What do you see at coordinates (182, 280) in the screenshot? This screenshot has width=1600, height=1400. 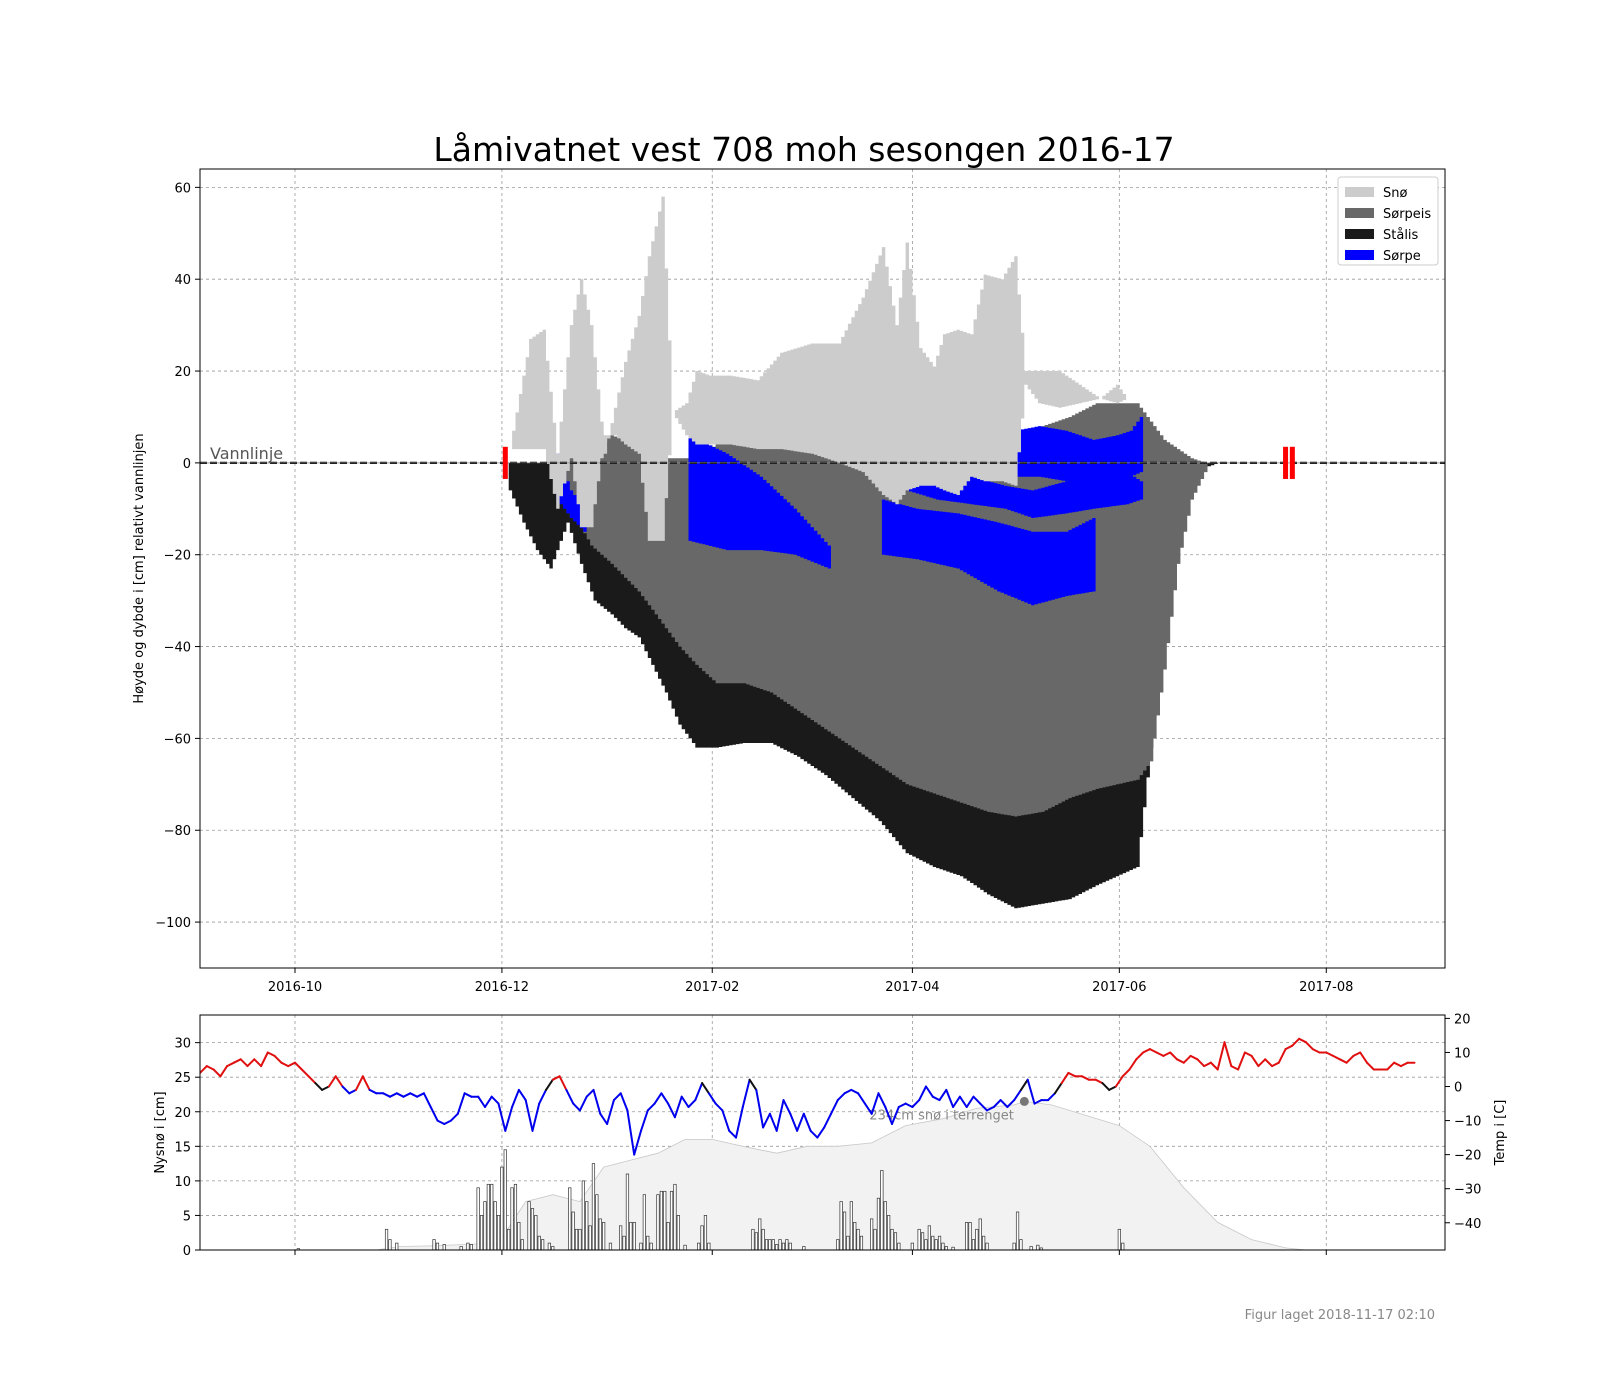 I see `y-tick-label: 40` at bounding box center [182, 280].